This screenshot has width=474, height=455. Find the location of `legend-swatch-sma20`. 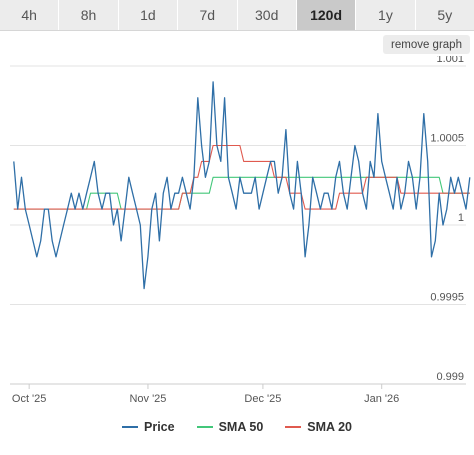

legend-swatch-sma20 is located at coordinates (293, 427).